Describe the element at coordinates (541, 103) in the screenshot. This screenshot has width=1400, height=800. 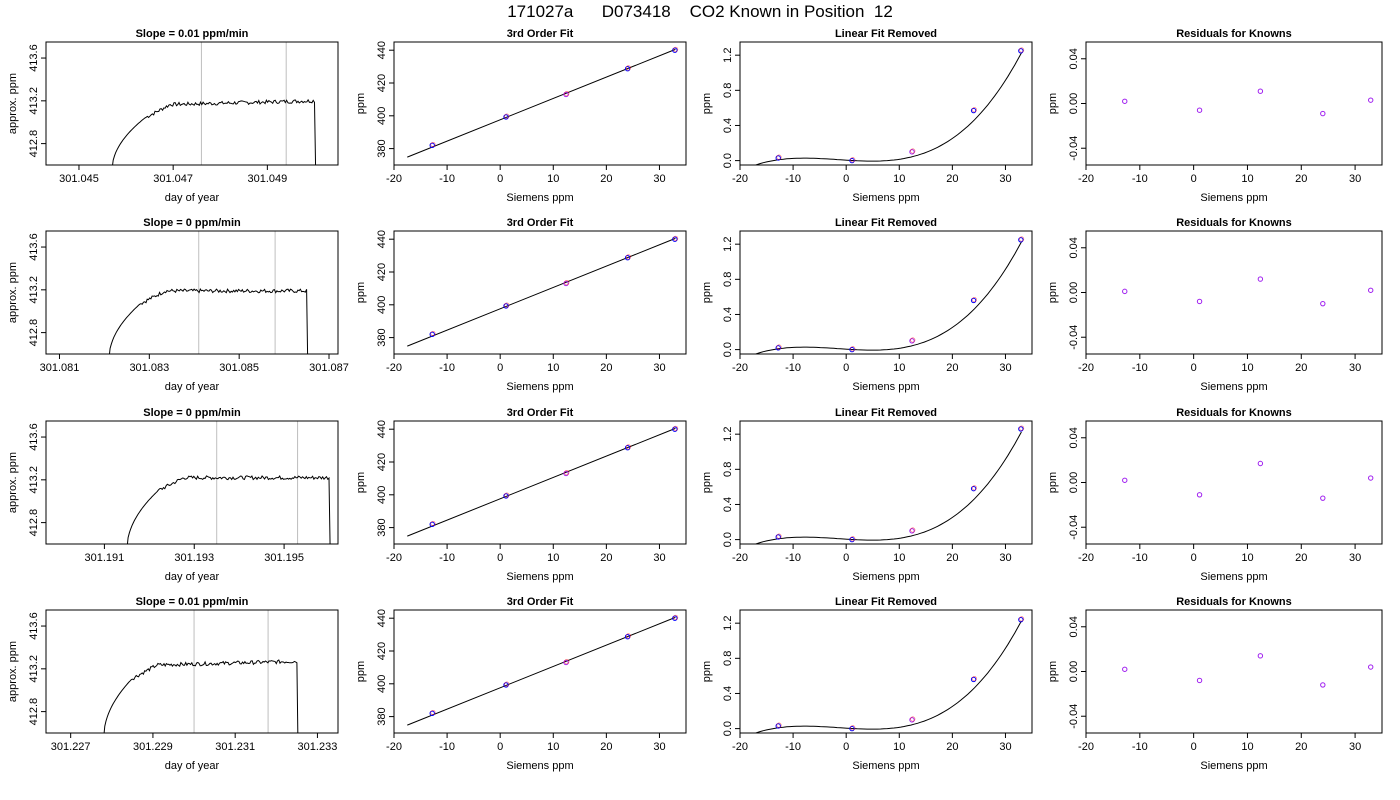
I see `fit-line` at that location.